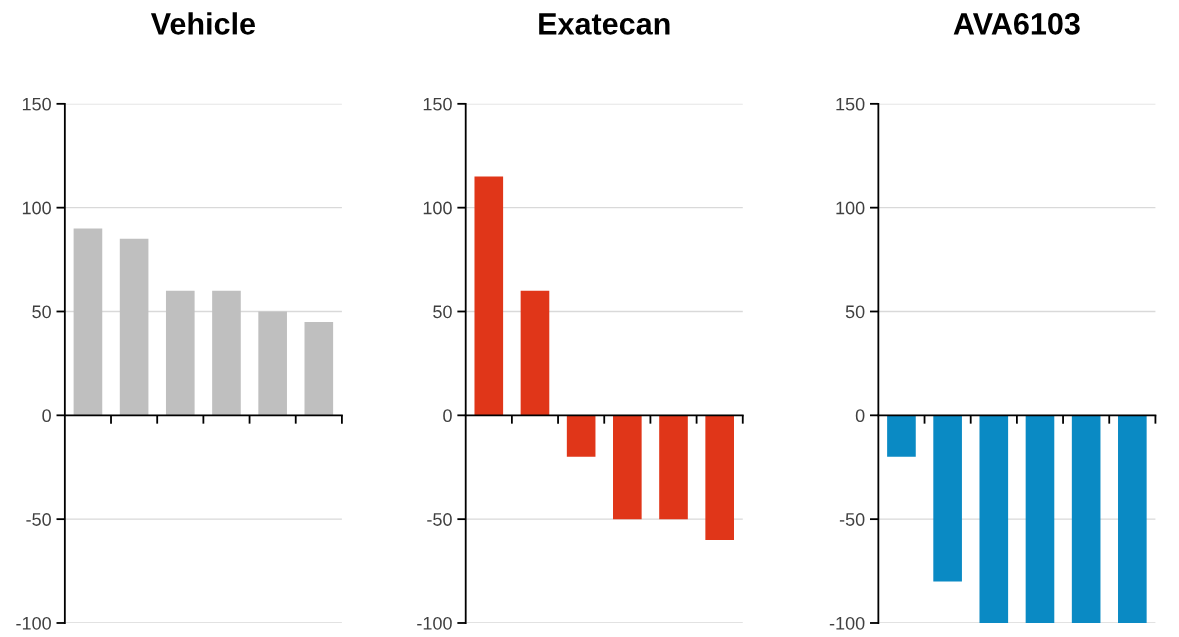 The image size is (1179, 637). Describe the element at coordinates (604, 24) in the screenshot. I see `chart-title: Exatecan` at that location.